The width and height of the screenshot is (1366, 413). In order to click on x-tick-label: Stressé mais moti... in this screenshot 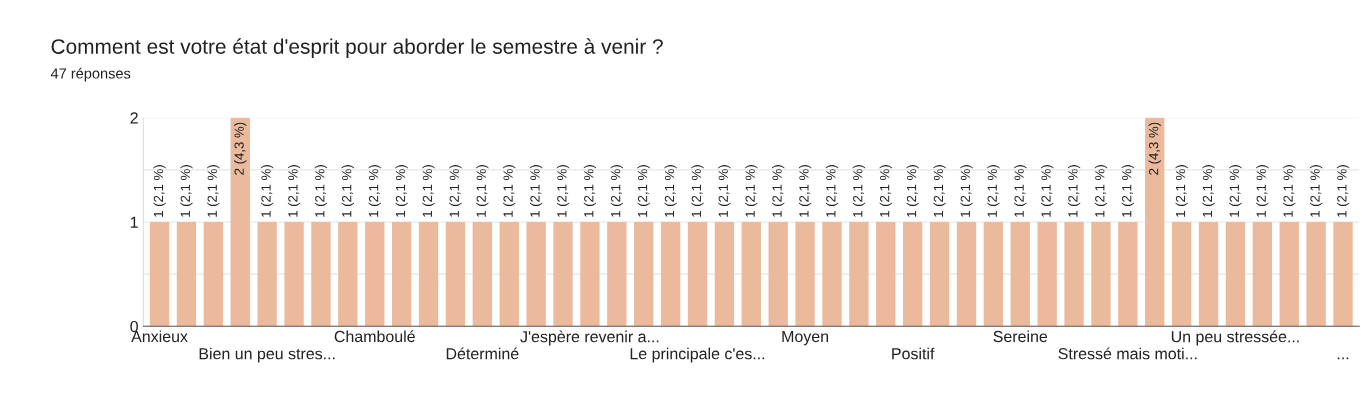, I will do `click(1127, 353)`.